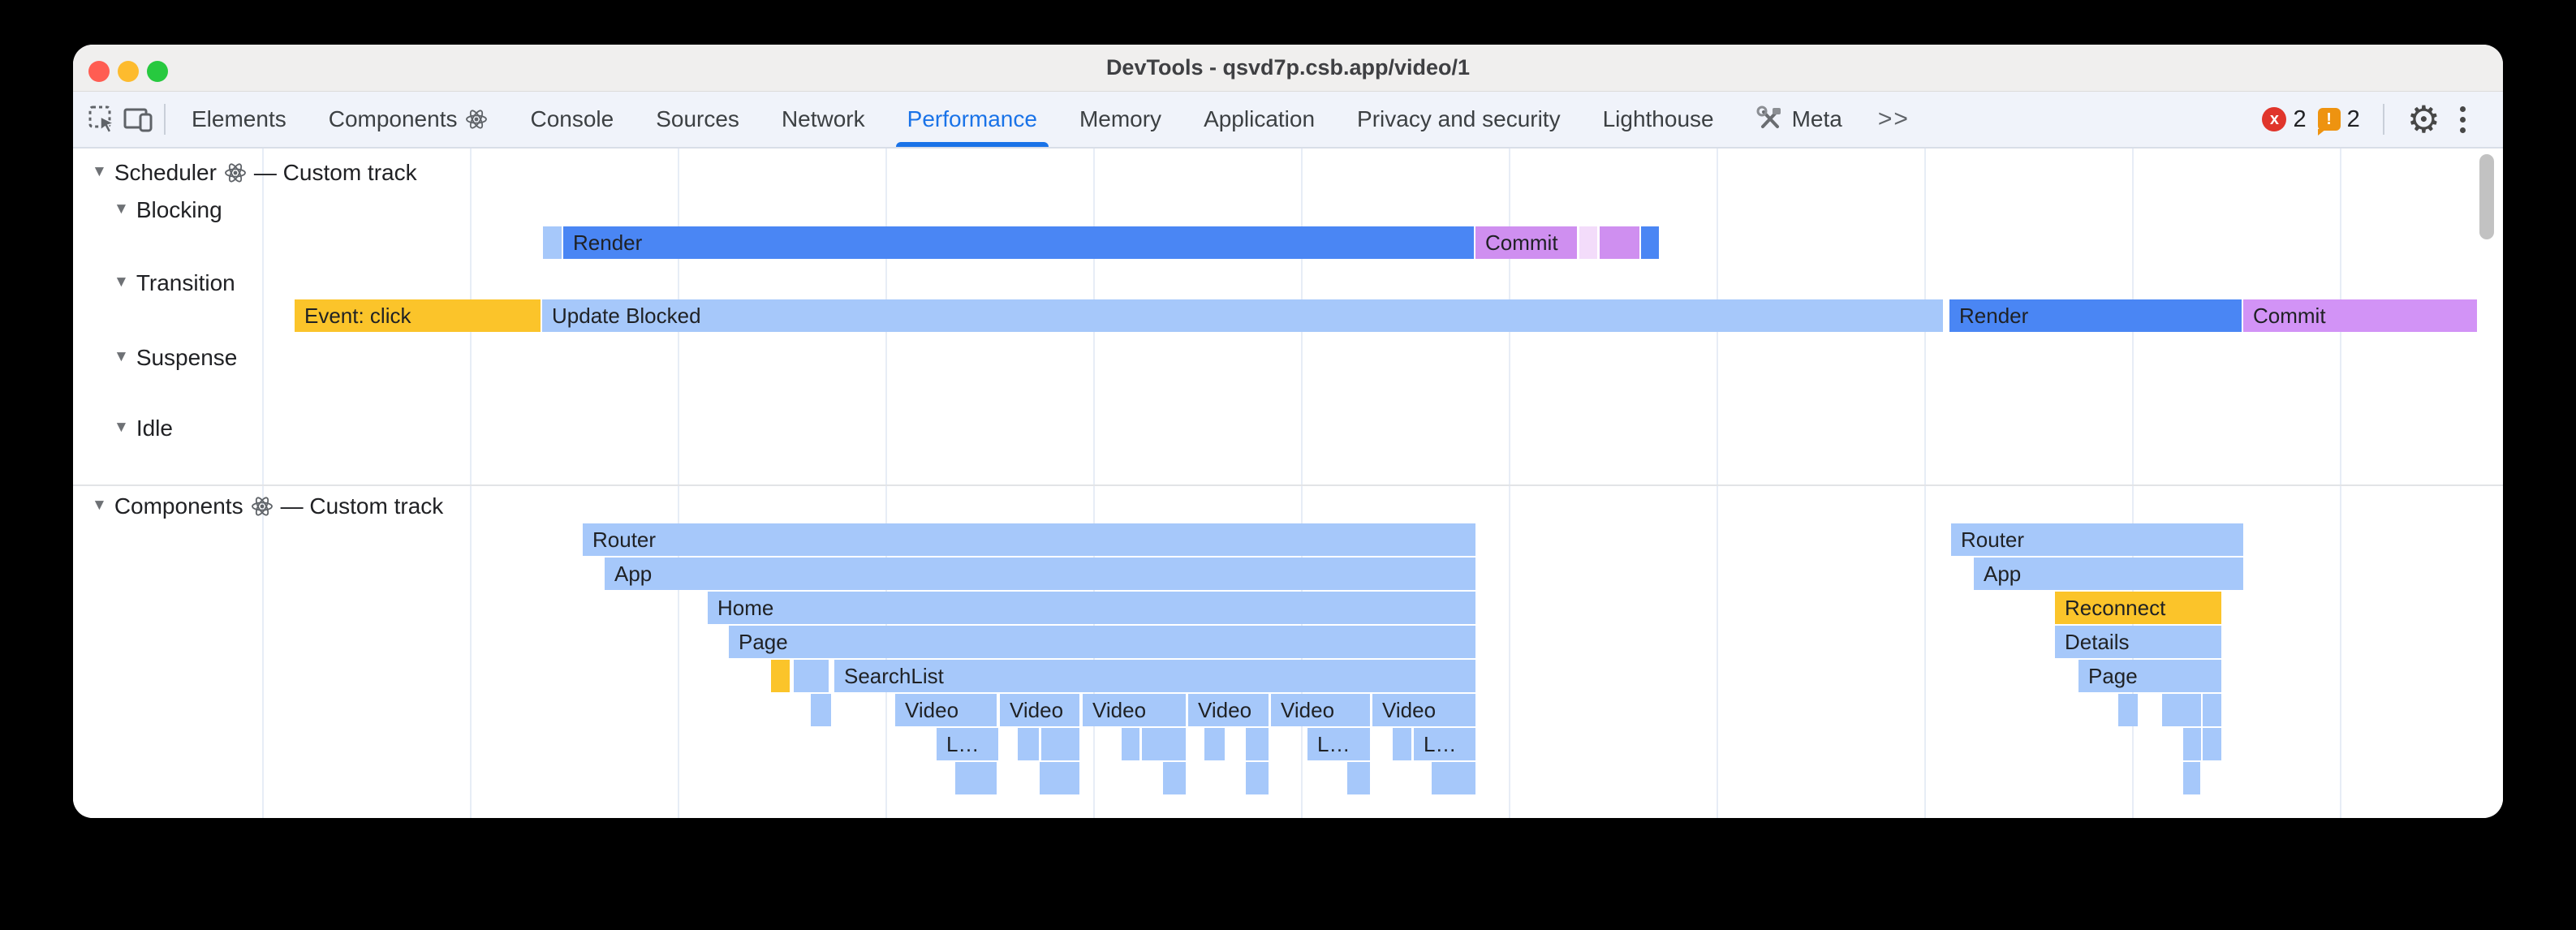  I want to click on inspect-element-icon, so click(102, 119).